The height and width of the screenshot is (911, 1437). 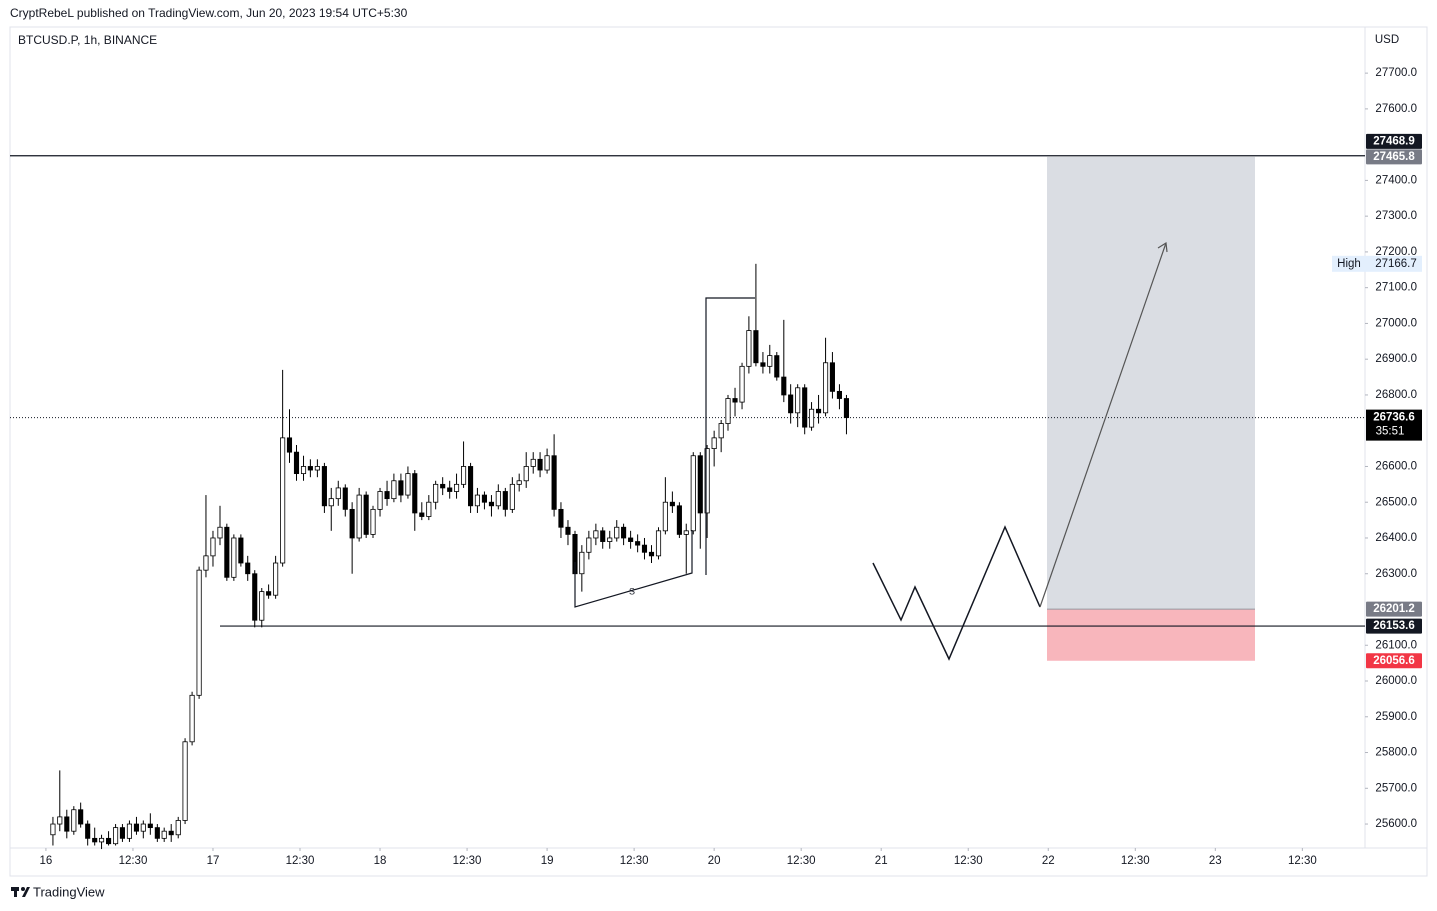 What do you see at coordinates (1394, 418) in the screenshot?
I see `last-price-label: 26736.6` at bounding box center [1394, 418].